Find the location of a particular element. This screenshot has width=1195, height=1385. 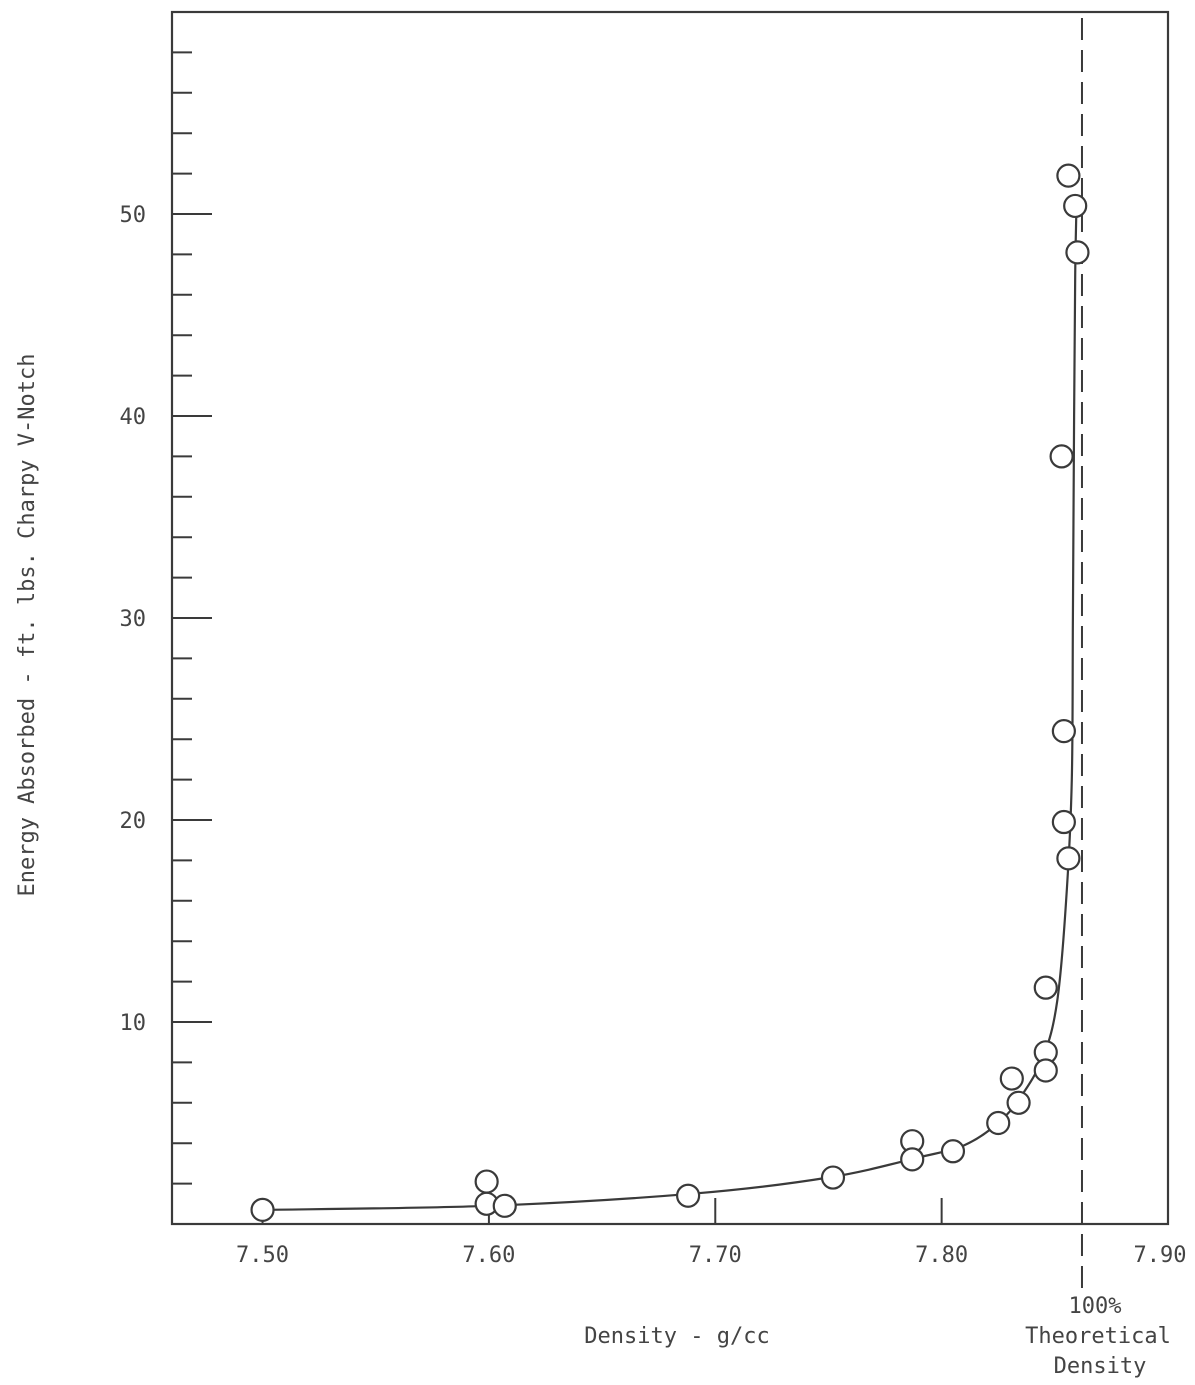

x-tick-label: 7.90 is located at coordinates (1160, 1255).